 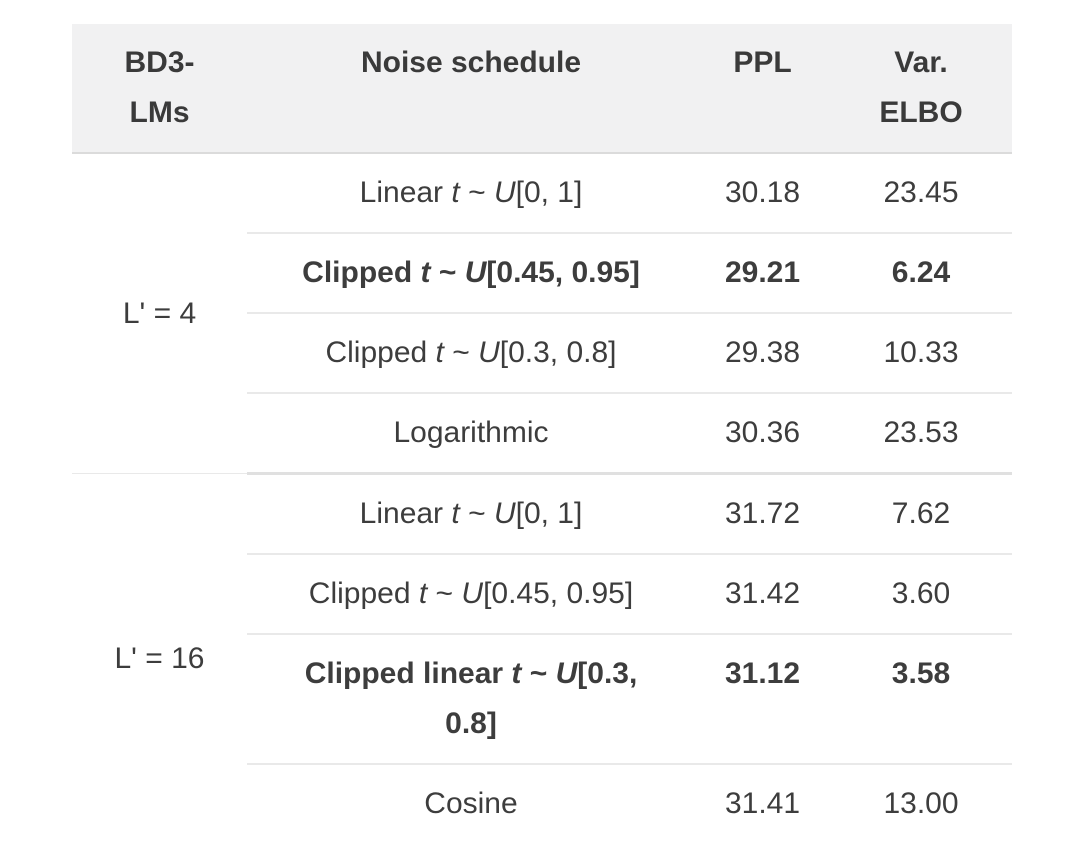 I want to click on var-elbo-cell: 3.58, so click(x=921, y=699).